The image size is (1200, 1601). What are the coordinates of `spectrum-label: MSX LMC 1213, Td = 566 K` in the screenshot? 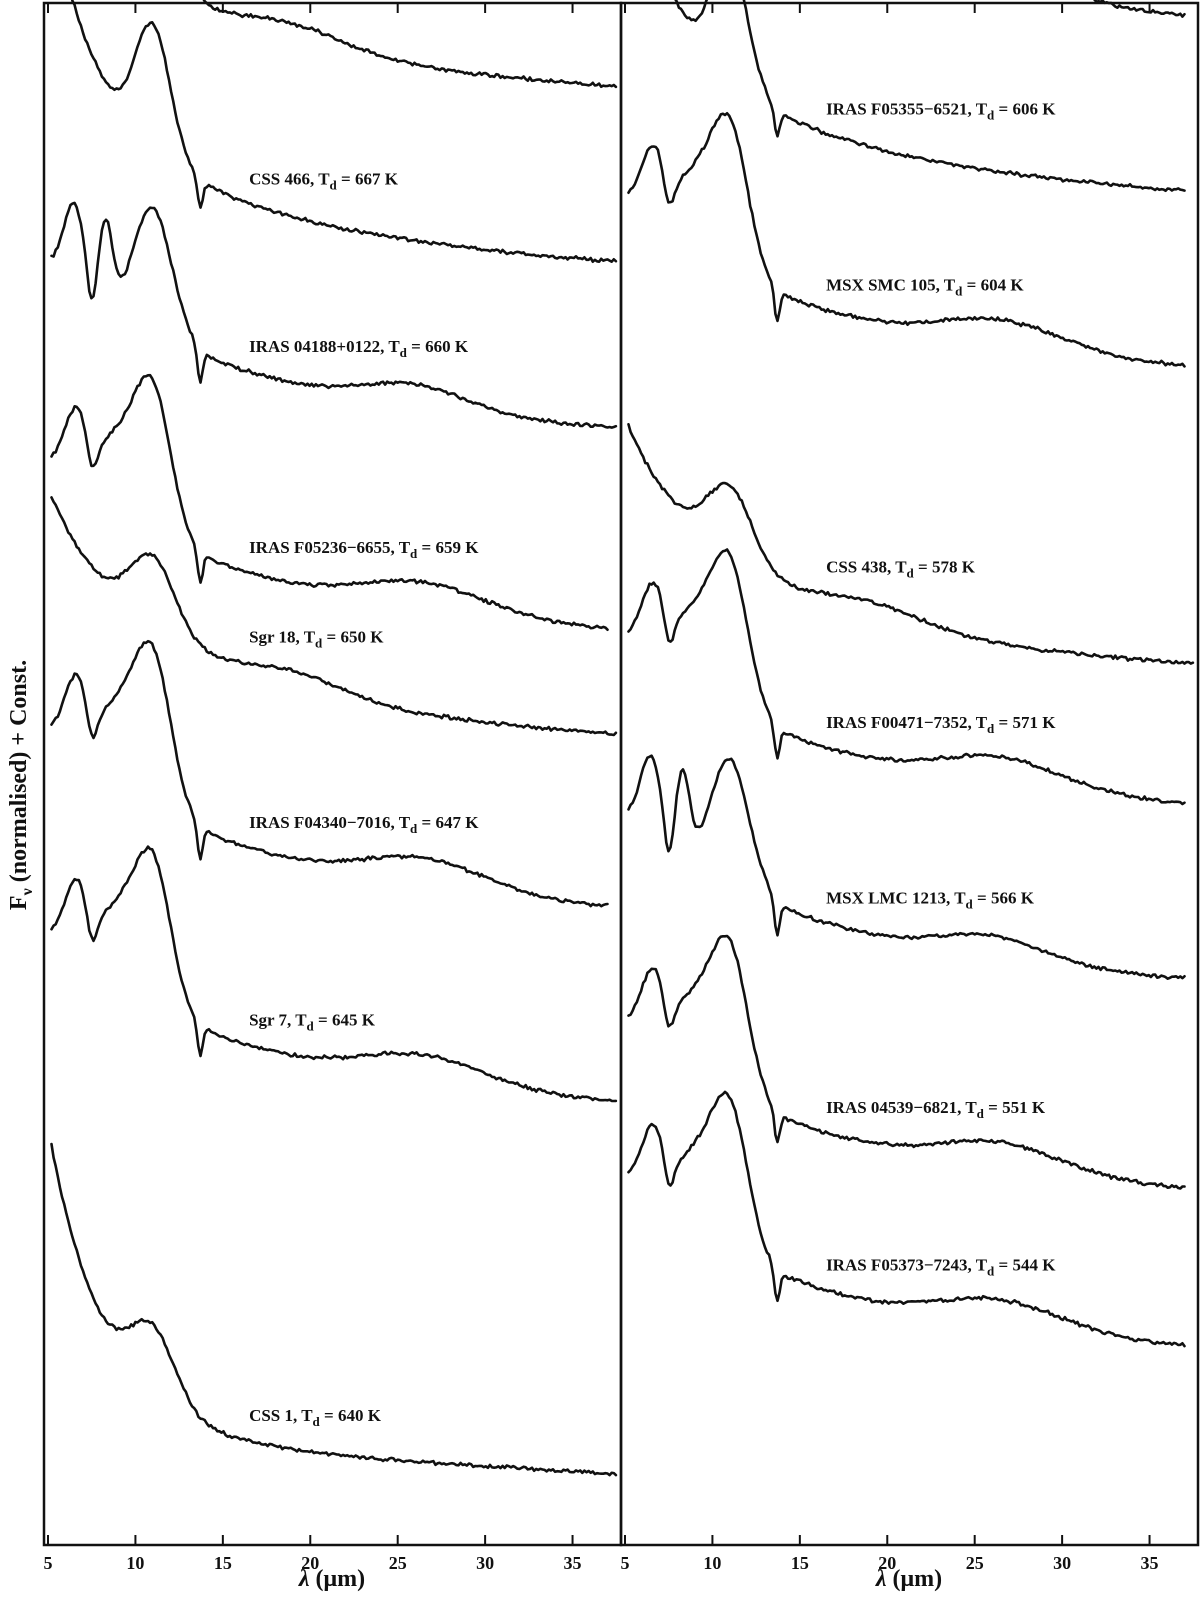 It's located at (930, 899).